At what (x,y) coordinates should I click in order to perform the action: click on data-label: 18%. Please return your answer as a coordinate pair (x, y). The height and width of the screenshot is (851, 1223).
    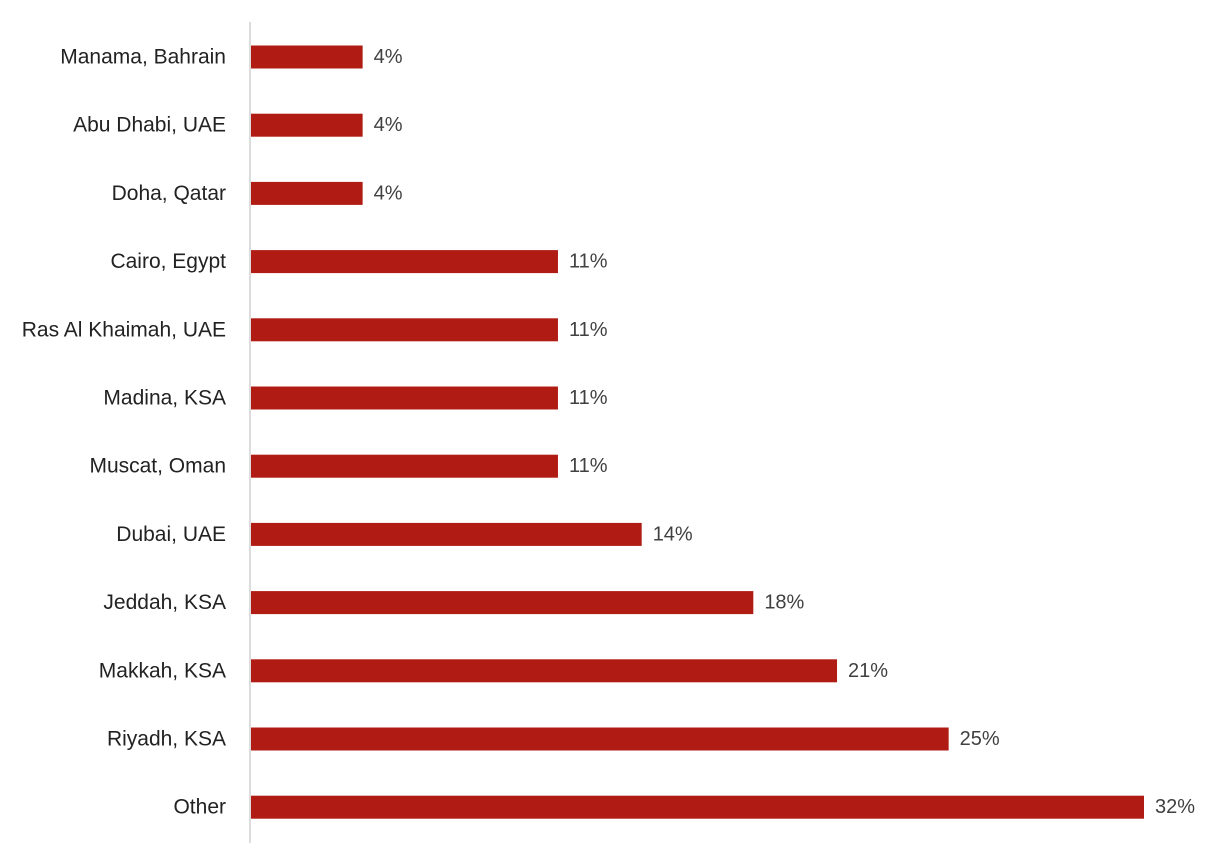
    Looking at the image, I should click on (784, 603).